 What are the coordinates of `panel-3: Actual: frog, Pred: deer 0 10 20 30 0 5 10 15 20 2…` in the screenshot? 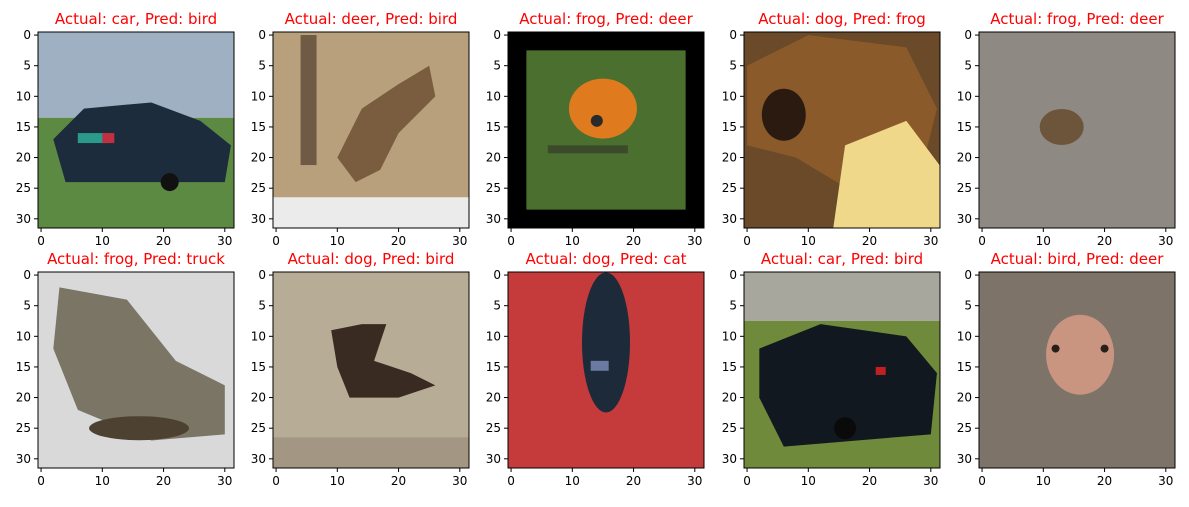 It's located at (595, 129).